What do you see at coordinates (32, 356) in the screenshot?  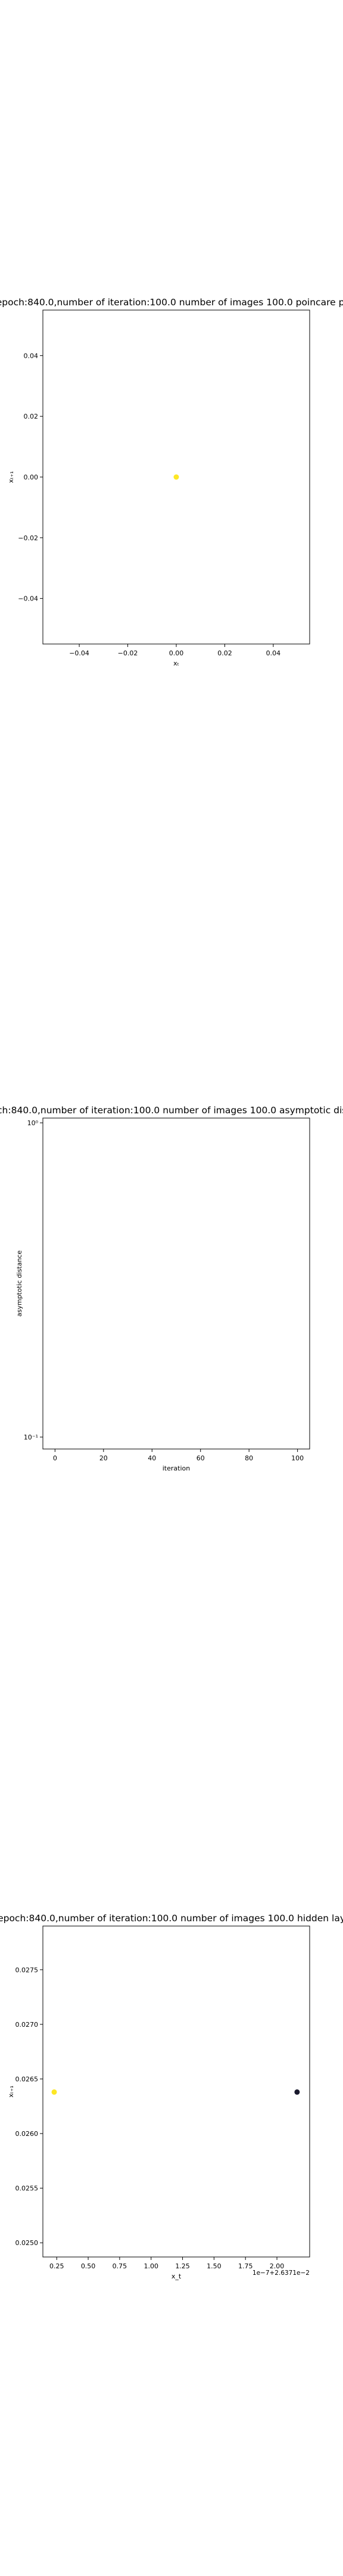 I see `y-tick-label: 0.04` at bounding box center [32, 356].